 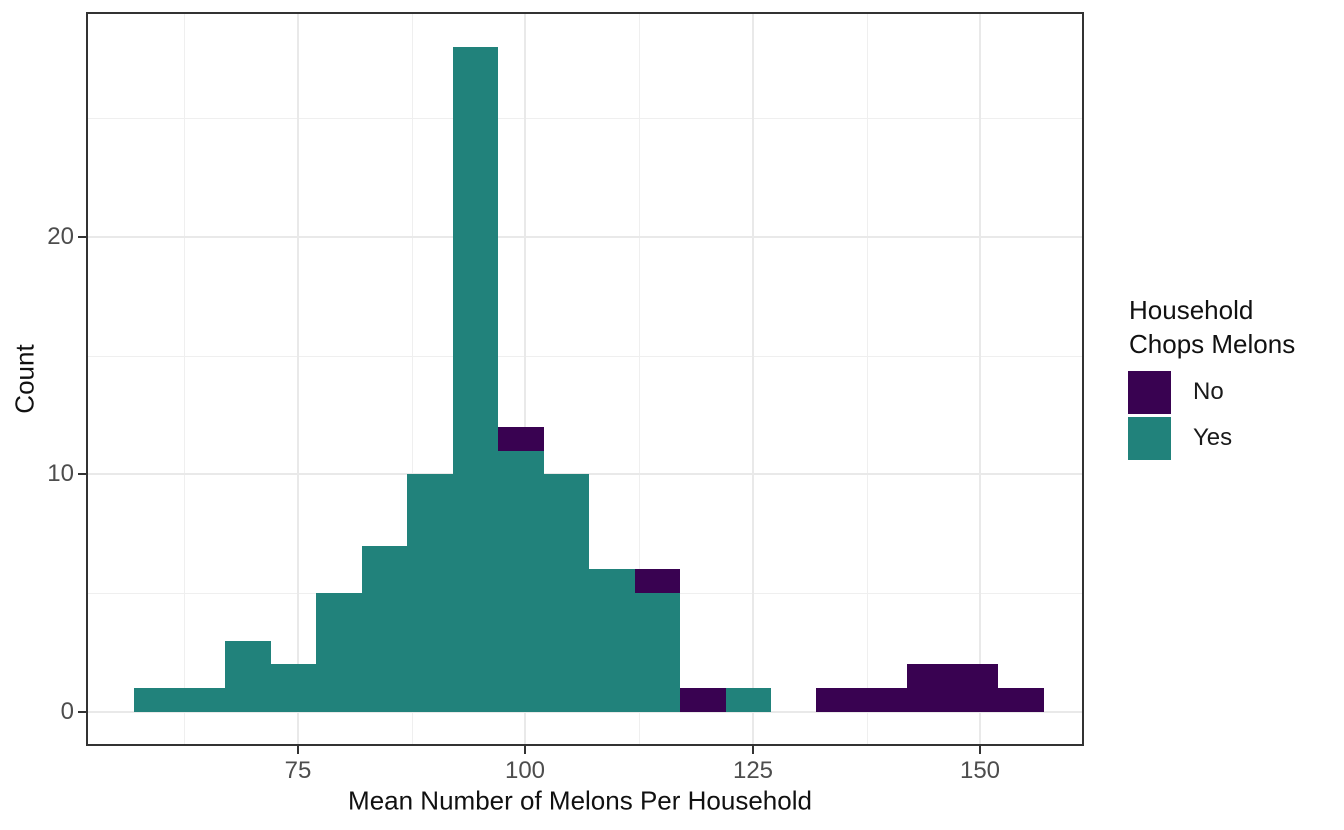 I want to click on legend-label-no: No, so click(x=1208, y=391).